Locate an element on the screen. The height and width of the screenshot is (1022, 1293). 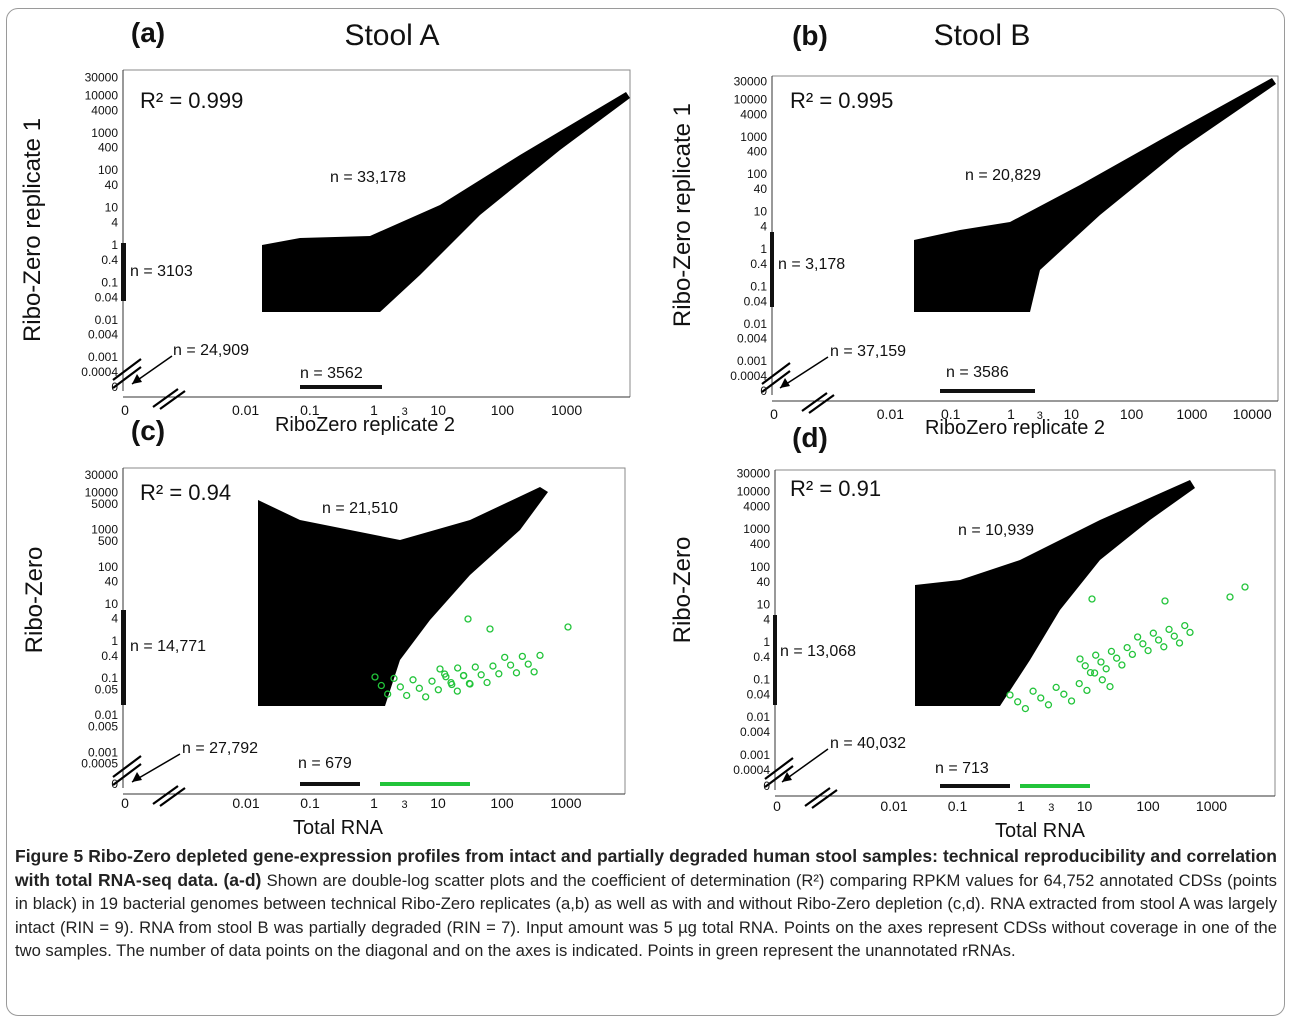
panel-label: (c) is located at coordinates (148, 430).